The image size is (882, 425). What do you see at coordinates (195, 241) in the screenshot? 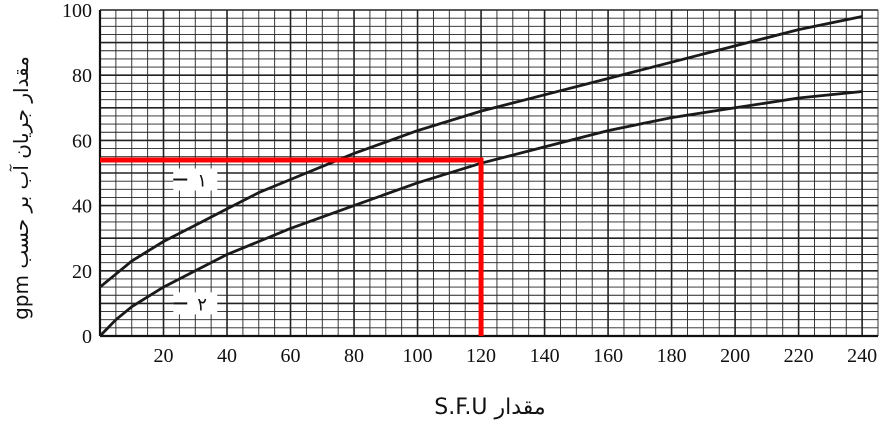
I see `series-labels: ۱۲` at bounding box center [195, 241].